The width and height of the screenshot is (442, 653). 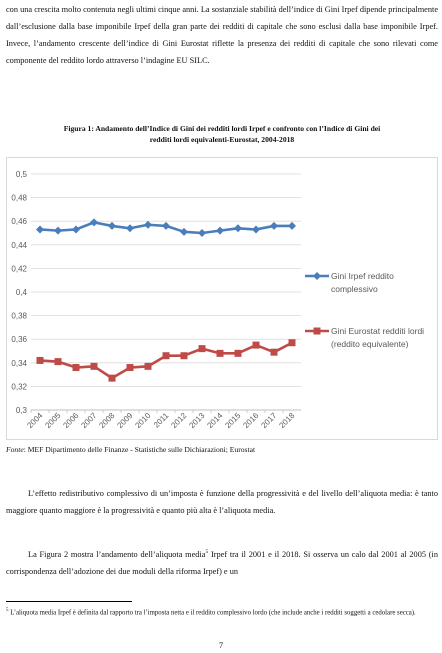 I want to click on x-tick-label: 2004, so click(x=34, y=420).